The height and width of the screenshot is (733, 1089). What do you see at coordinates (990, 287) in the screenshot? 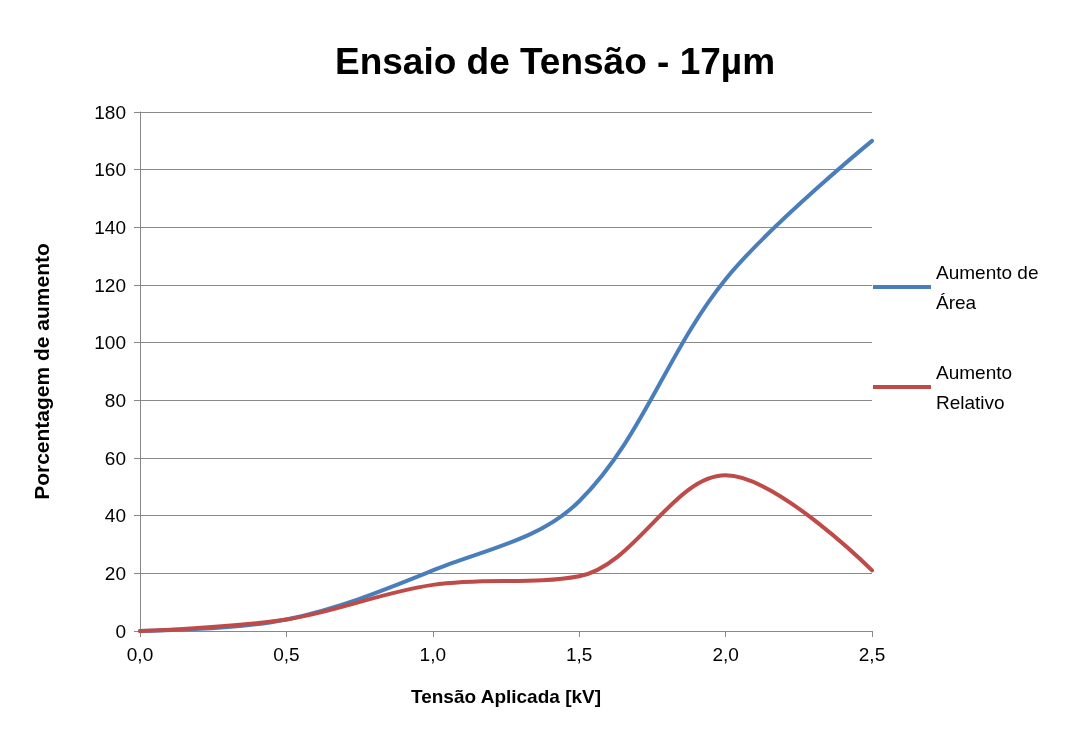
I see `legend-label: Aumento de Área` at bounding box center [990, 287].